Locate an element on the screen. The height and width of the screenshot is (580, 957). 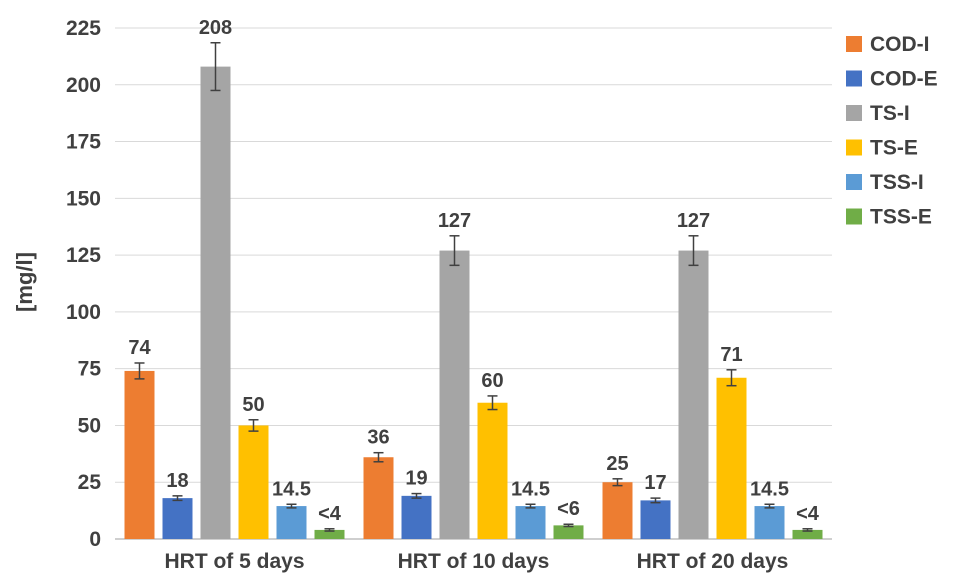
y-axis-label: [mg/l] is located at coordinates (24, 282).